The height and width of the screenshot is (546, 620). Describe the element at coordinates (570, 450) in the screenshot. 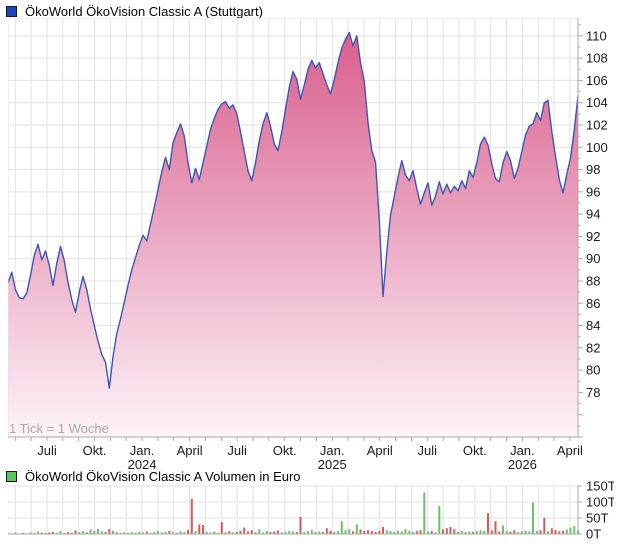

I see `time-axis-label: April` at that location.